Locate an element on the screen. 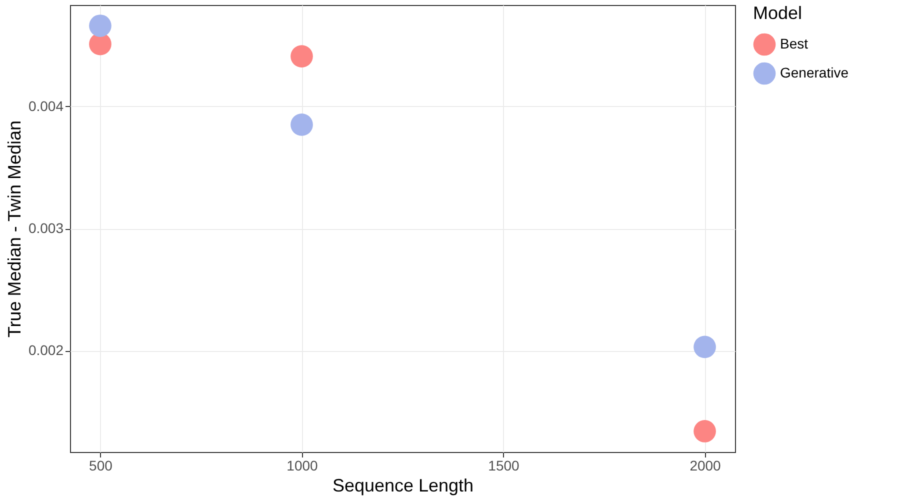  y-tick-label: 0.004 is located at coordinates (46, 106).